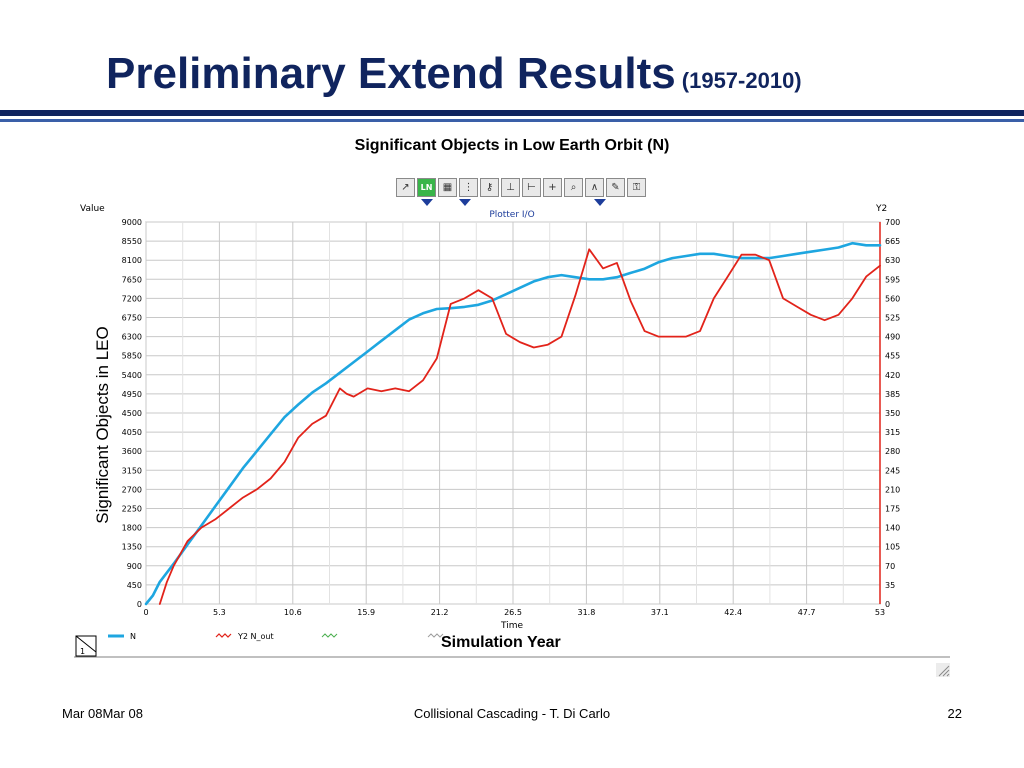 The image size is (1024, 768). What do you see at coordinates (510, 187) in the screenshot?
I see `axis-x-icon: ⊥` at bounding box center [510, 187].